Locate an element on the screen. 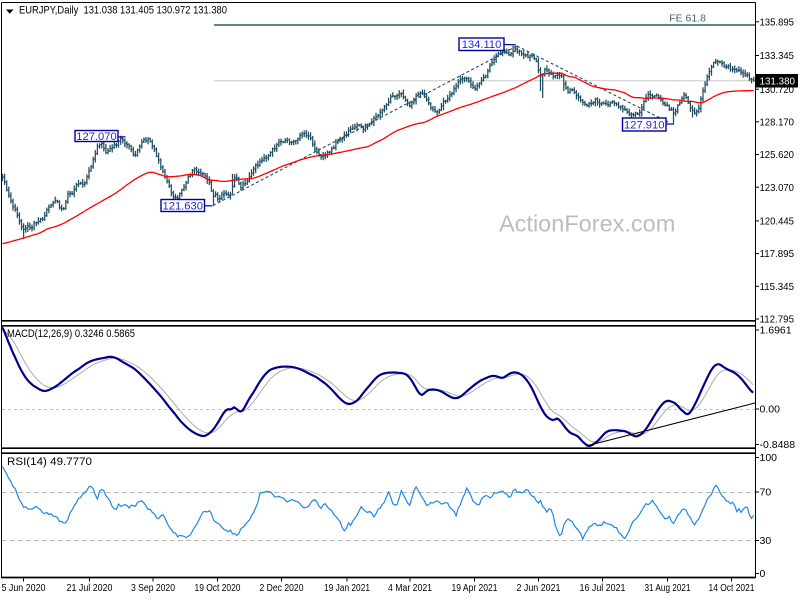  svg-text: 125.620 is located at coordinates (777, 155).